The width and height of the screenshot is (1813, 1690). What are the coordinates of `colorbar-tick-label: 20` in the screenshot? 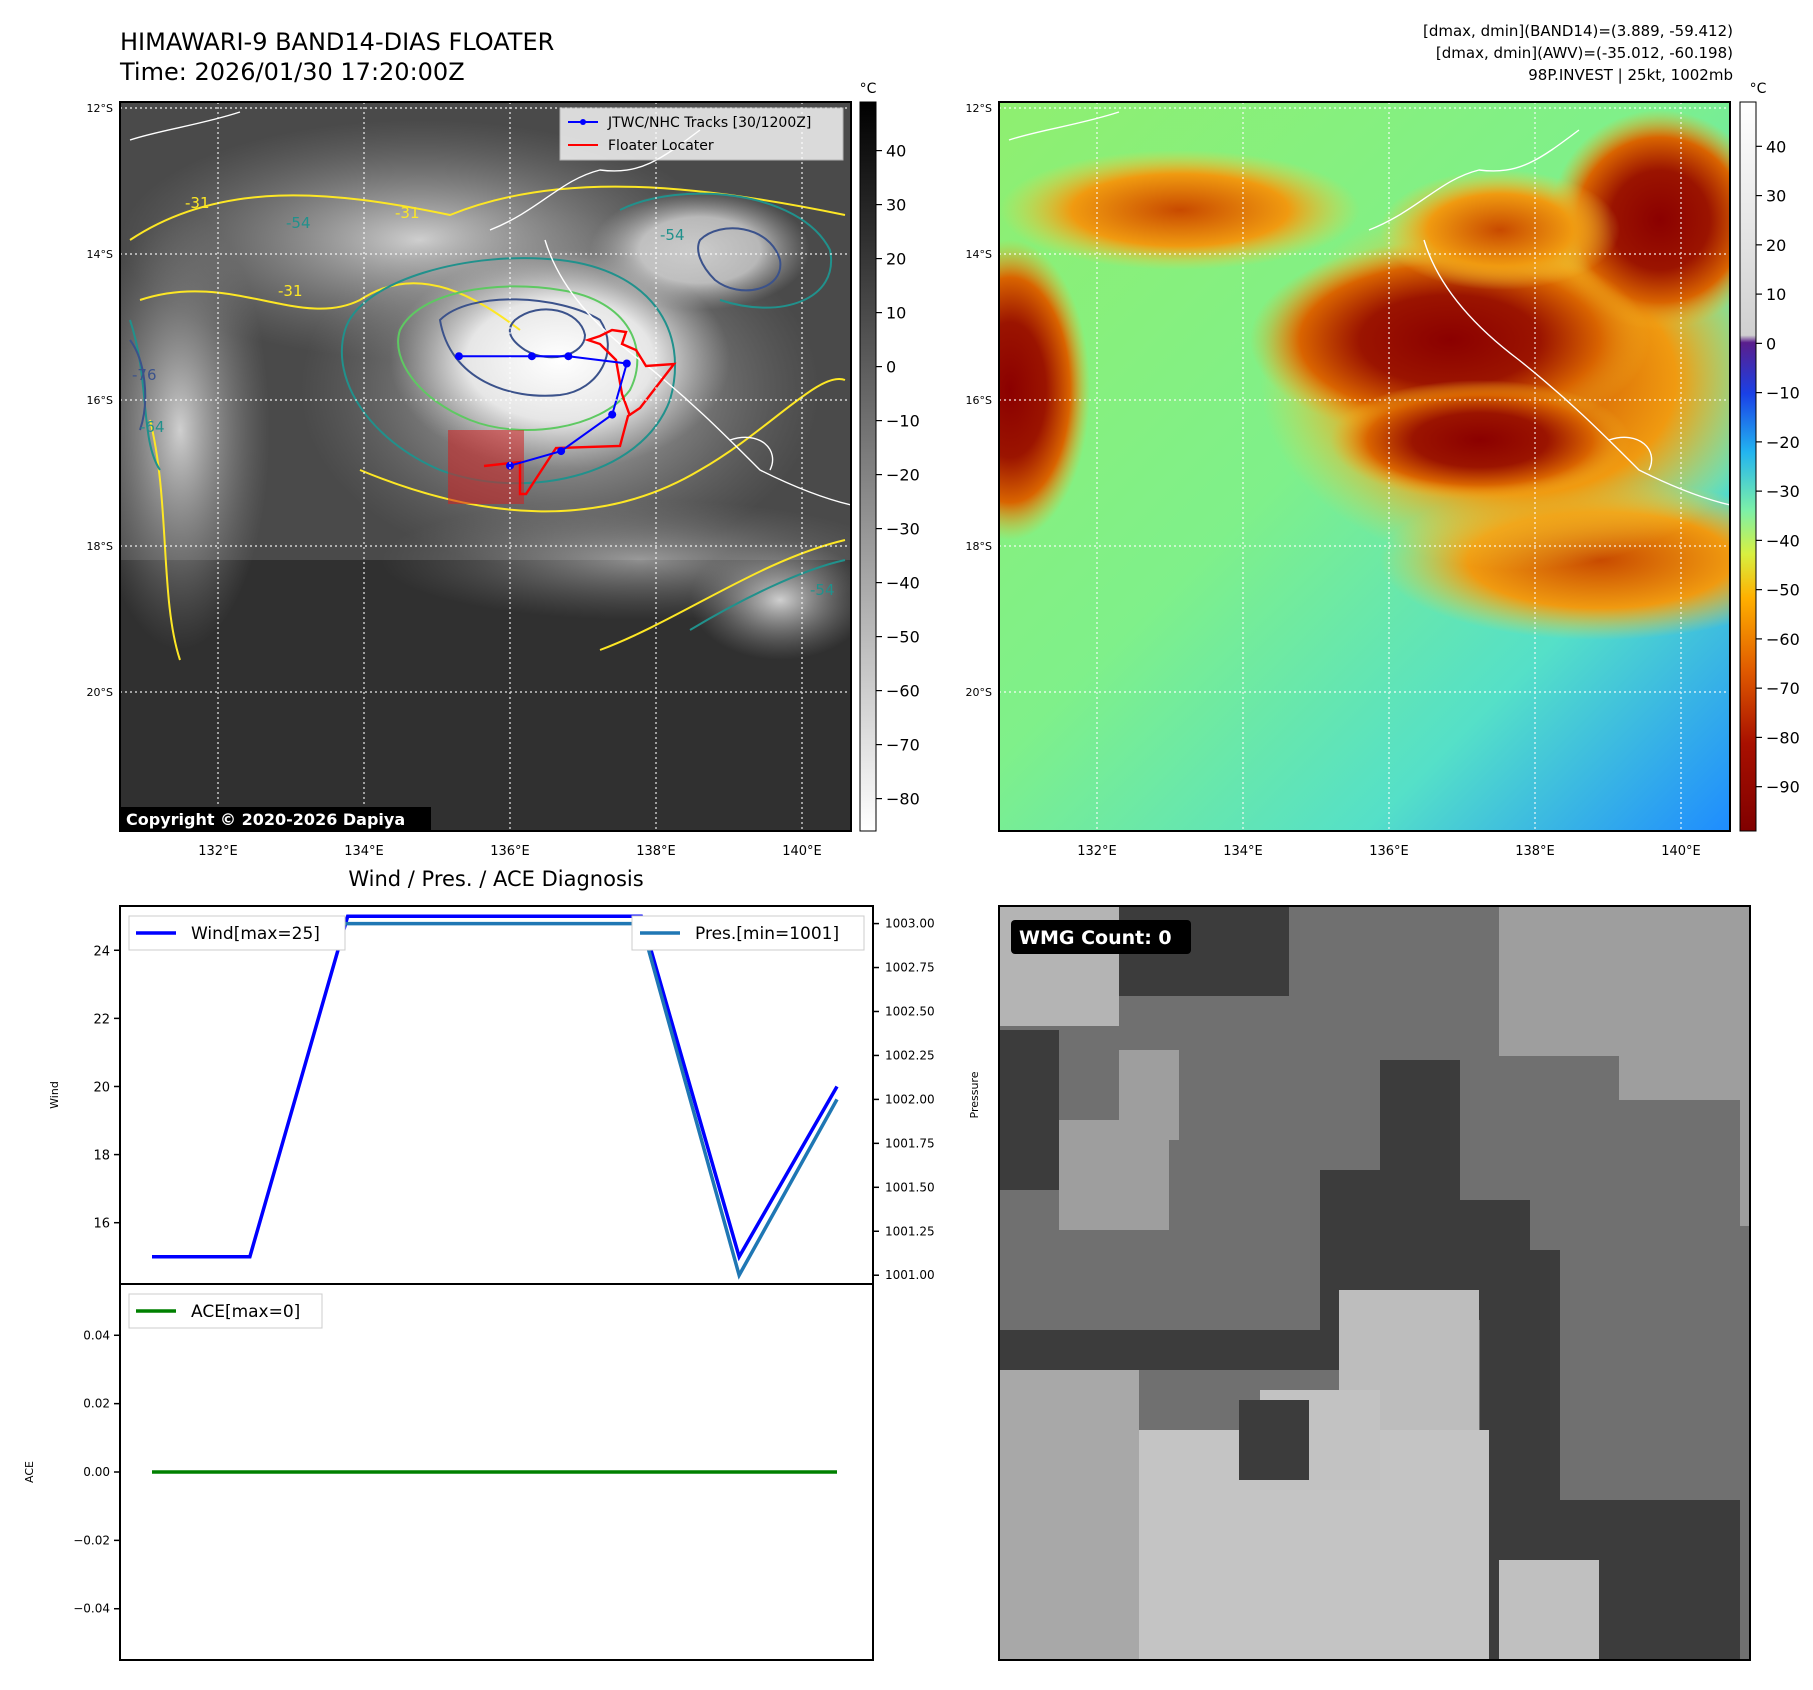 It's located at (1776, 245).